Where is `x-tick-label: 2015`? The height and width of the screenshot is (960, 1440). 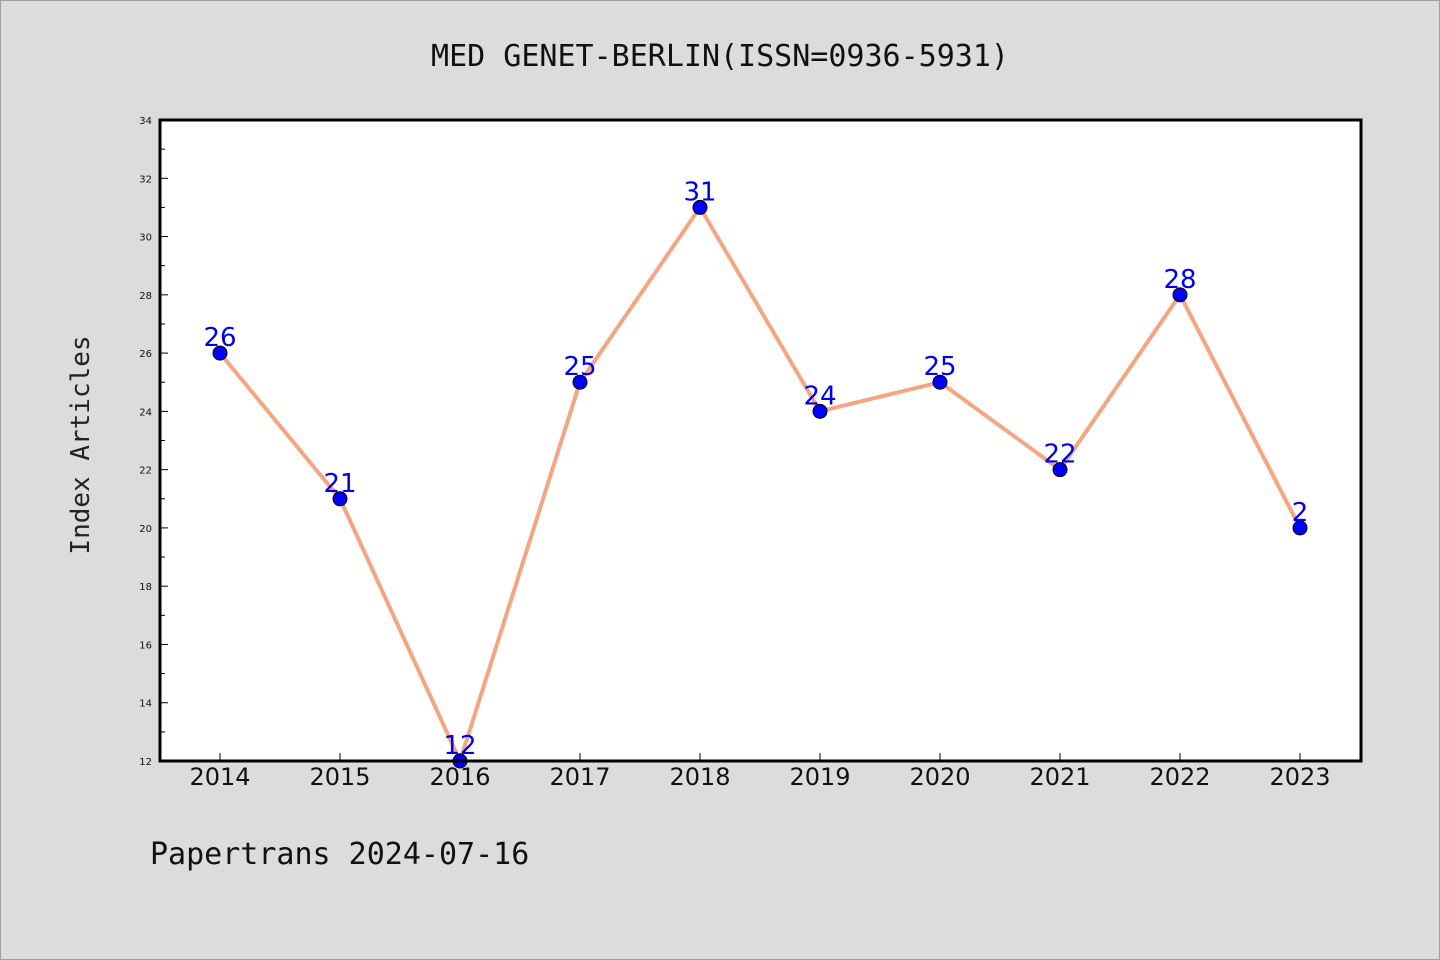 x-tick-label: 2015 is located at coordinates (339, 777).